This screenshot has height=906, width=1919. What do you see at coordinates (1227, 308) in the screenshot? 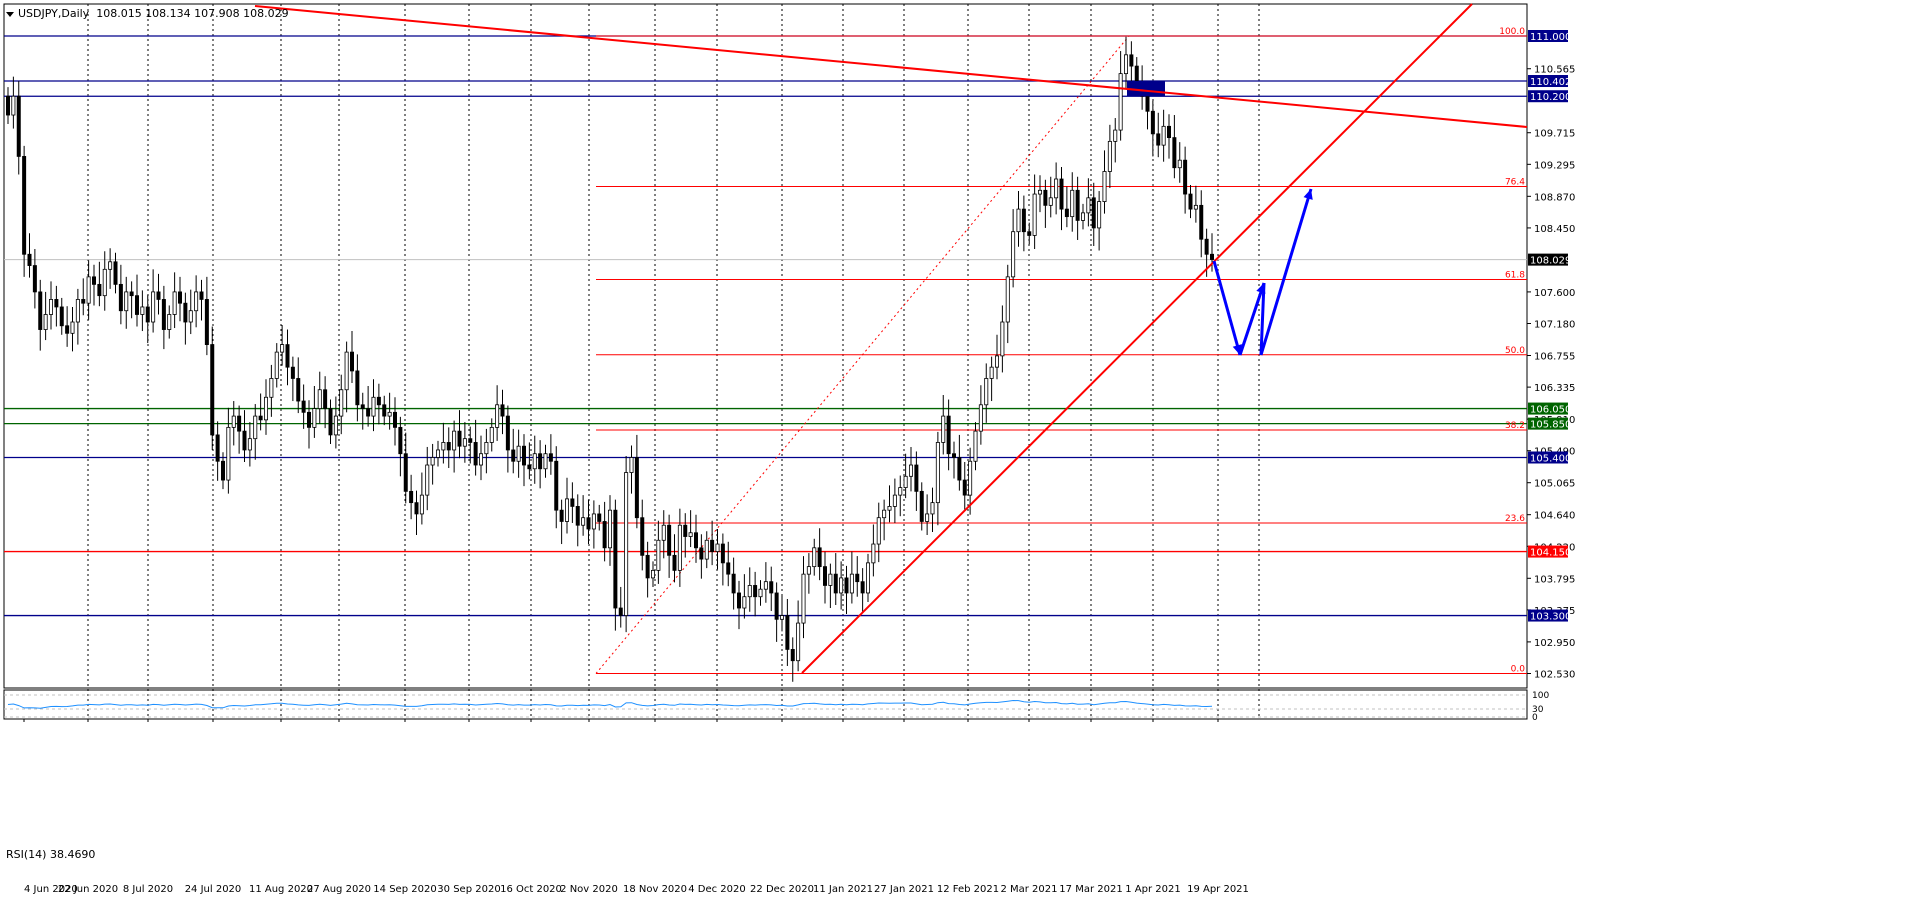
I see `projection-arrow-down` at bounding box center [1227, 308].